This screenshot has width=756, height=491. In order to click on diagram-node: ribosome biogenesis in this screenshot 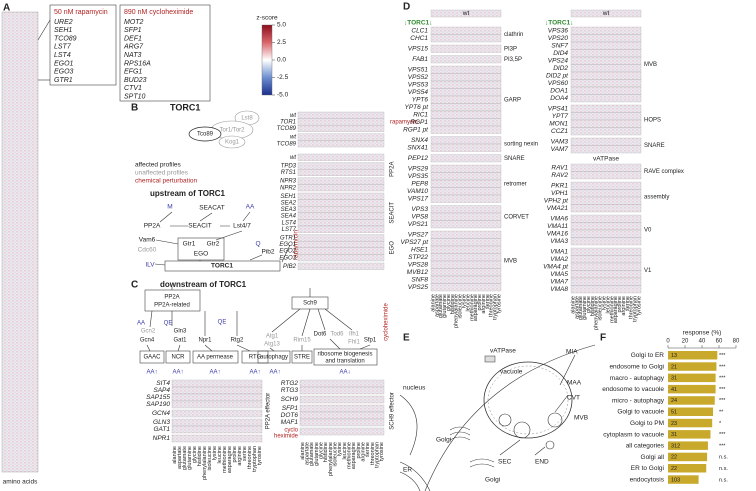, I will do `click(344, 355)`.